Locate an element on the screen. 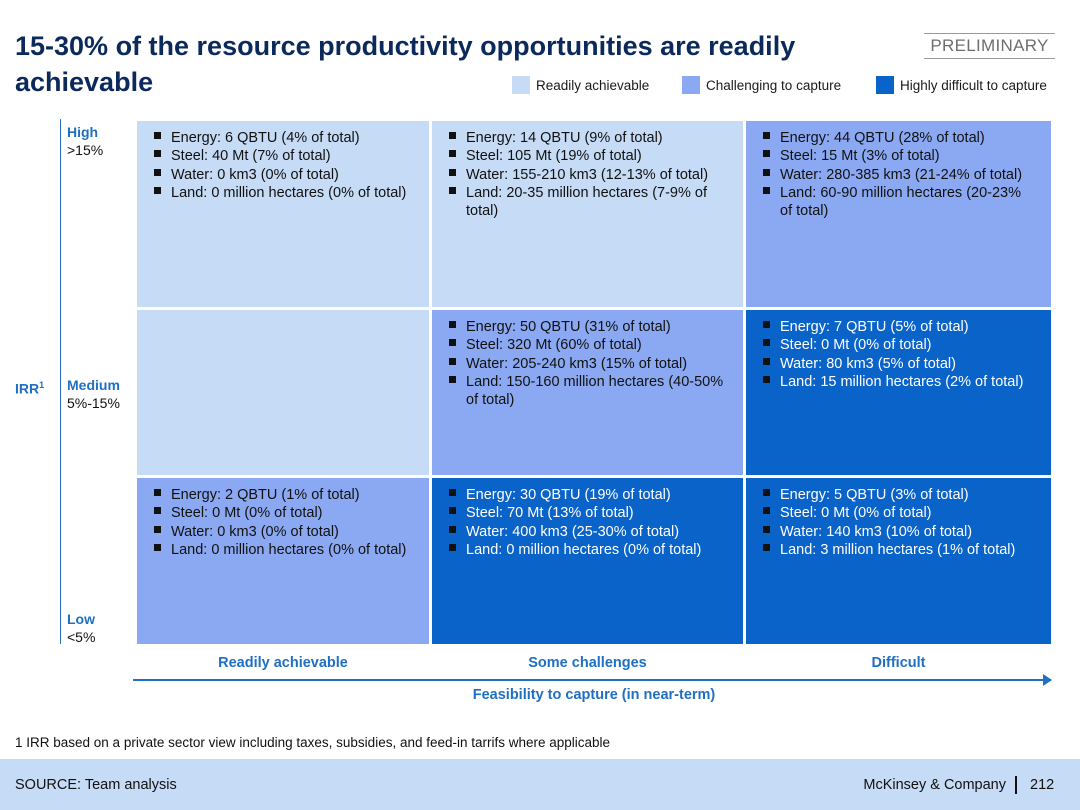  footer-divider is located at coordinates (1016, 785).